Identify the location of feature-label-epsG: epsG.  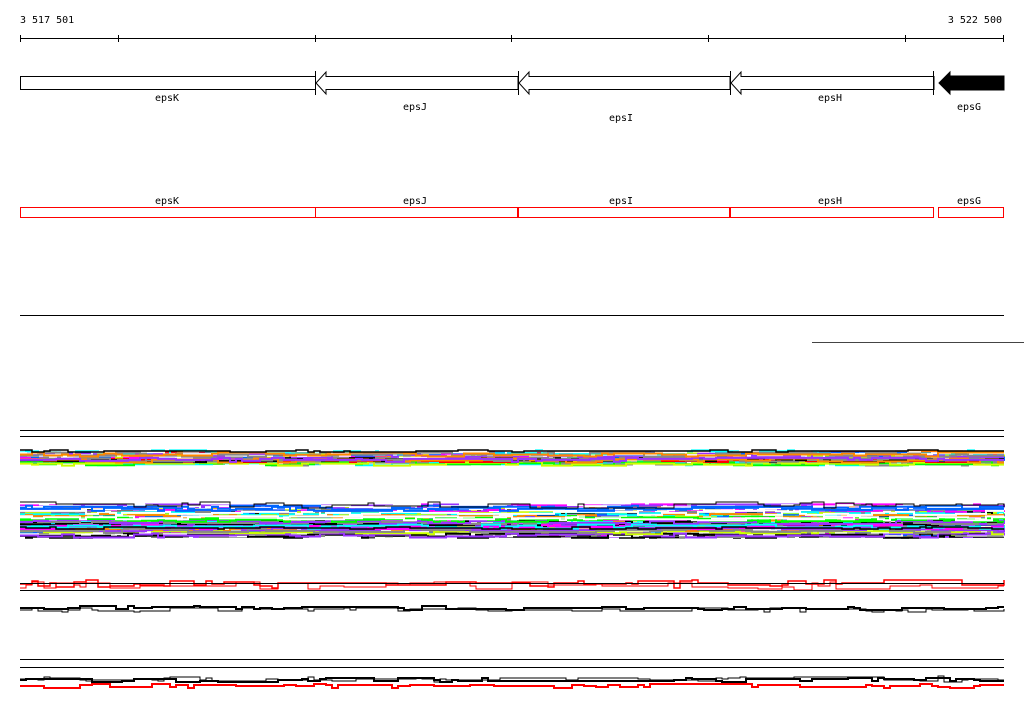
(969, 201).